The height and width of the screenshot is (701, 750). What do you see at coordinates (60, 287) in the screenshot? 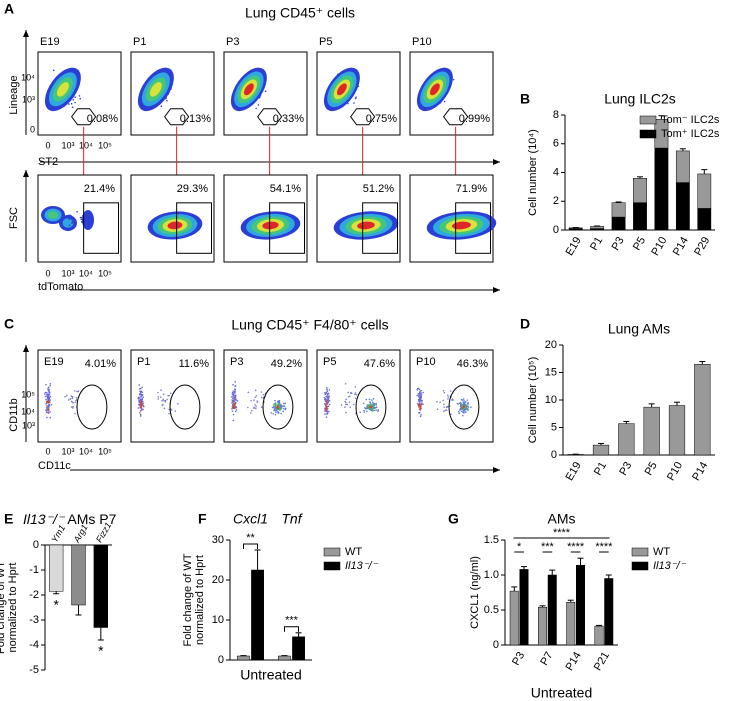
I see `x-axis-label: tdTomato` at bounding box center [60, 287].